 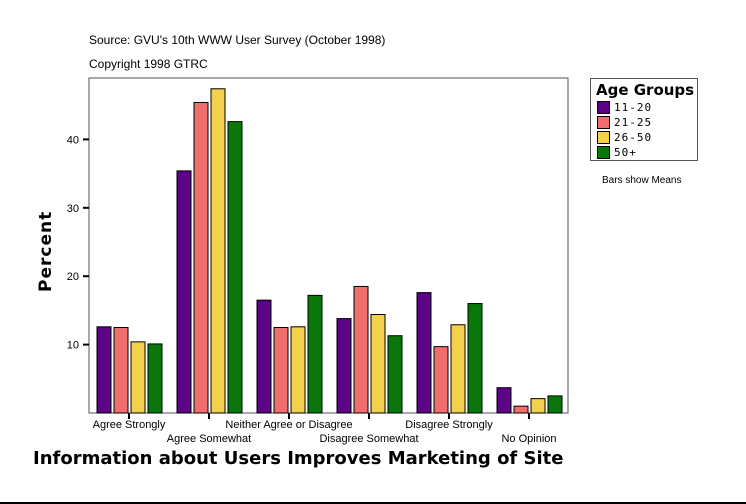 What do you see at coordinates (209, 439) in the screenshot?
I see `x-tick-label: Agree Somewhat` at bounding box center [209, 439].